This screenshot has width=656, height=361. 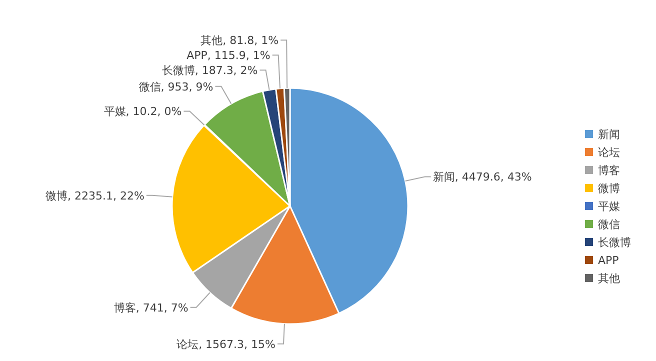 What do you see at coordinates (226, 344) in the screenshot?
I see `data-label: 论坛, 1567.3, 15%` at bounding box center [226, 344].